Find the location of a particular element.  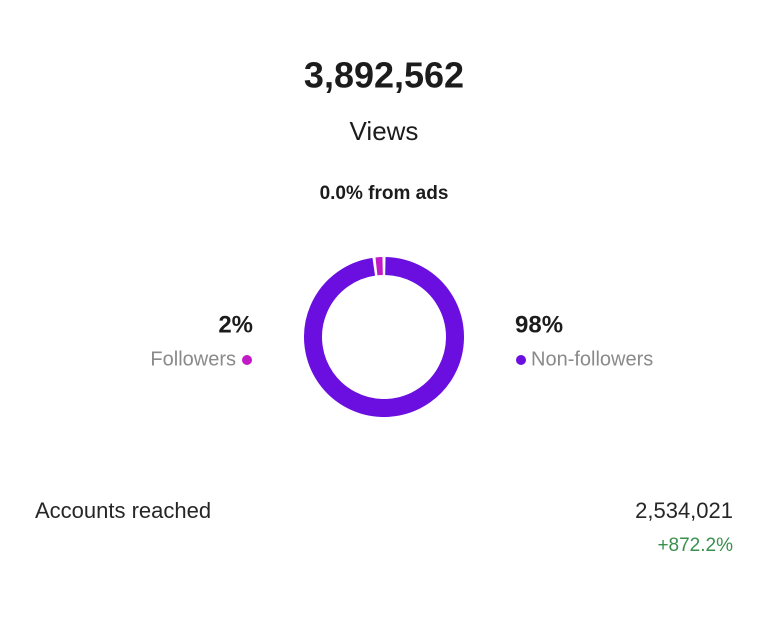

views-count: 3,892,562 is located at coordinates (384, 75).